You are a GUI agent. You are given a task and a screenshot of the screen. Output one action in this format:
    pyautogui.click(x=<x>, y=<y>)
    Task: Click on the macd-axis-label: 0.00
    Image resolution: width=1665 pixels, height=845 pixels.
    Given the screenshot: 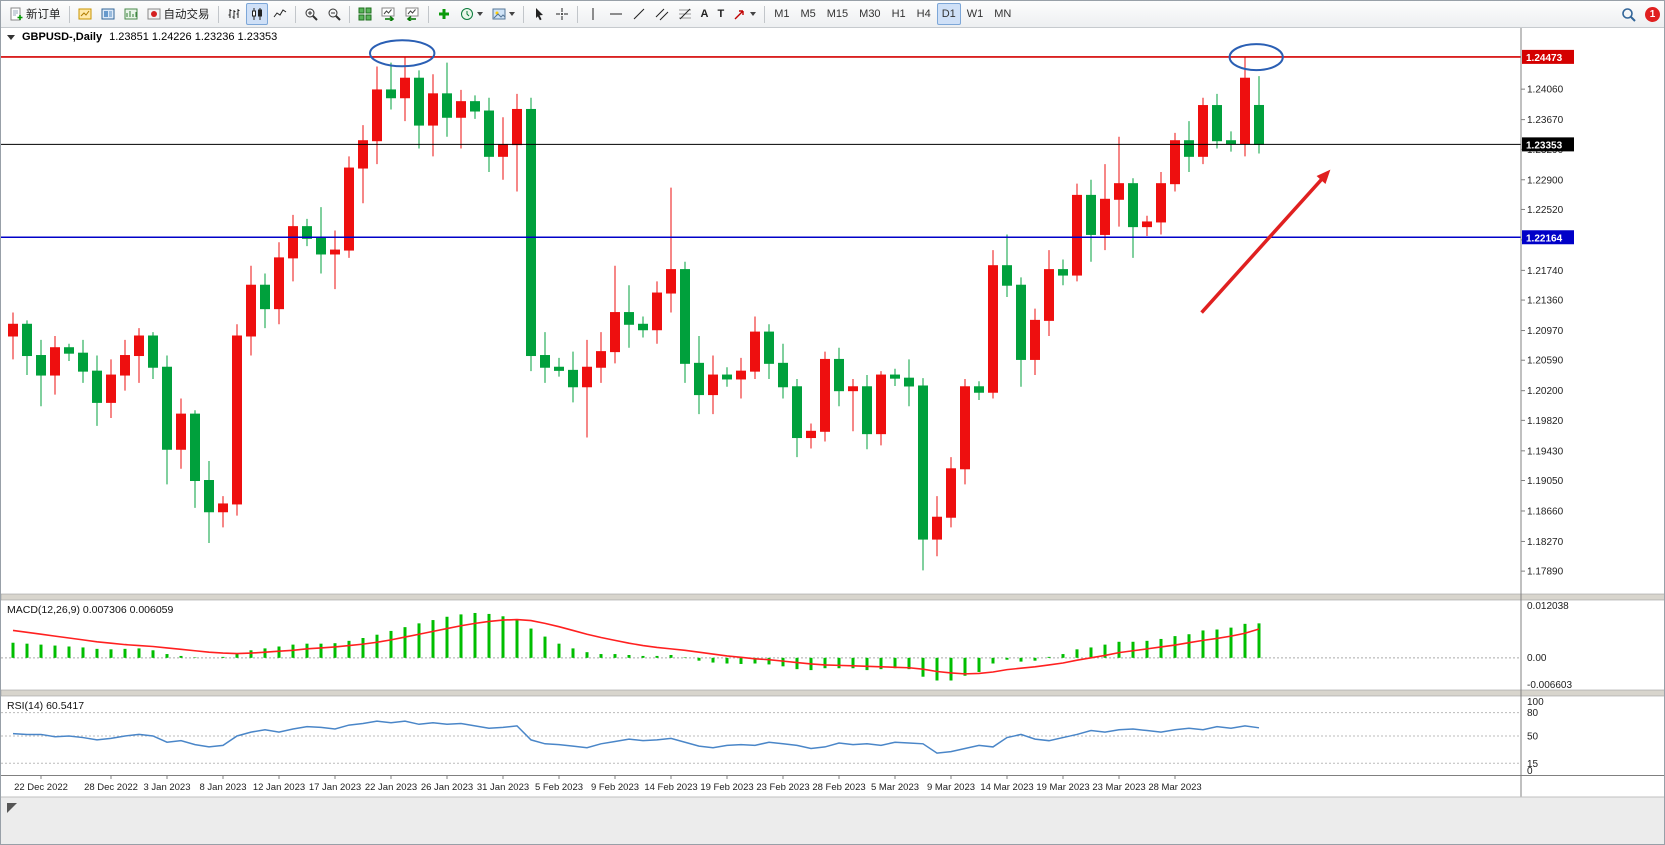 What is the action you would take?
    pyautogui.click(x=1537, y=658)
    